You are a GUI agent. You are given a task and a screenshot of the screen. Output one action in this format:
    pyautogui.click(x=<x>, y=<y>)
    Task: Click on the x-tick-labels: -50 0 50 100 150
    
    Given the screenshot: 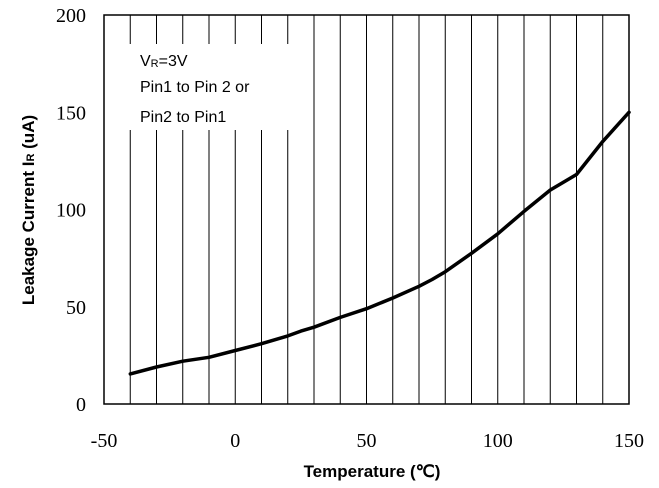 What is the action you would take?
    pyautogui.click(x=367, y=441)
    